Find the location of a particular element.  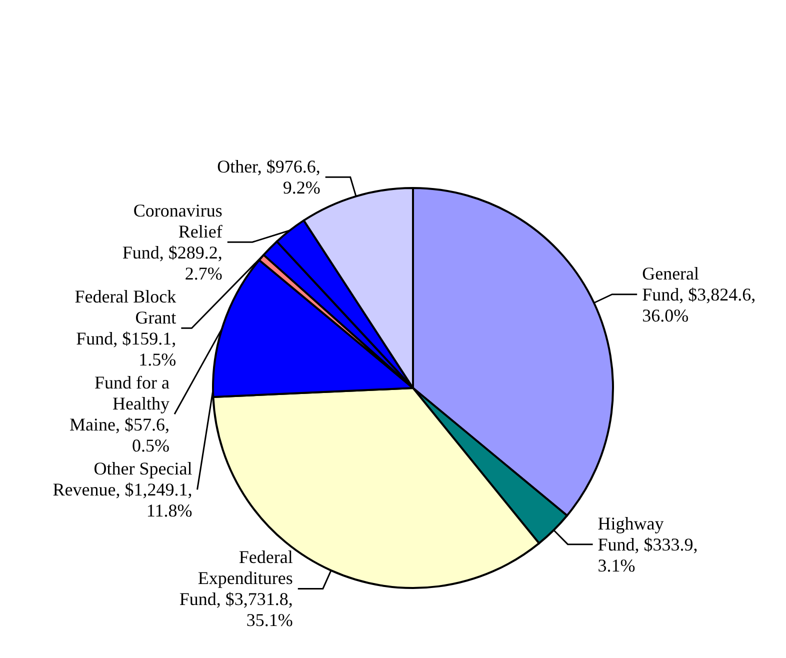

slice-label: Federal Block Grant Fund, $159.1, 1.5% is located at coordinates (125, 328).